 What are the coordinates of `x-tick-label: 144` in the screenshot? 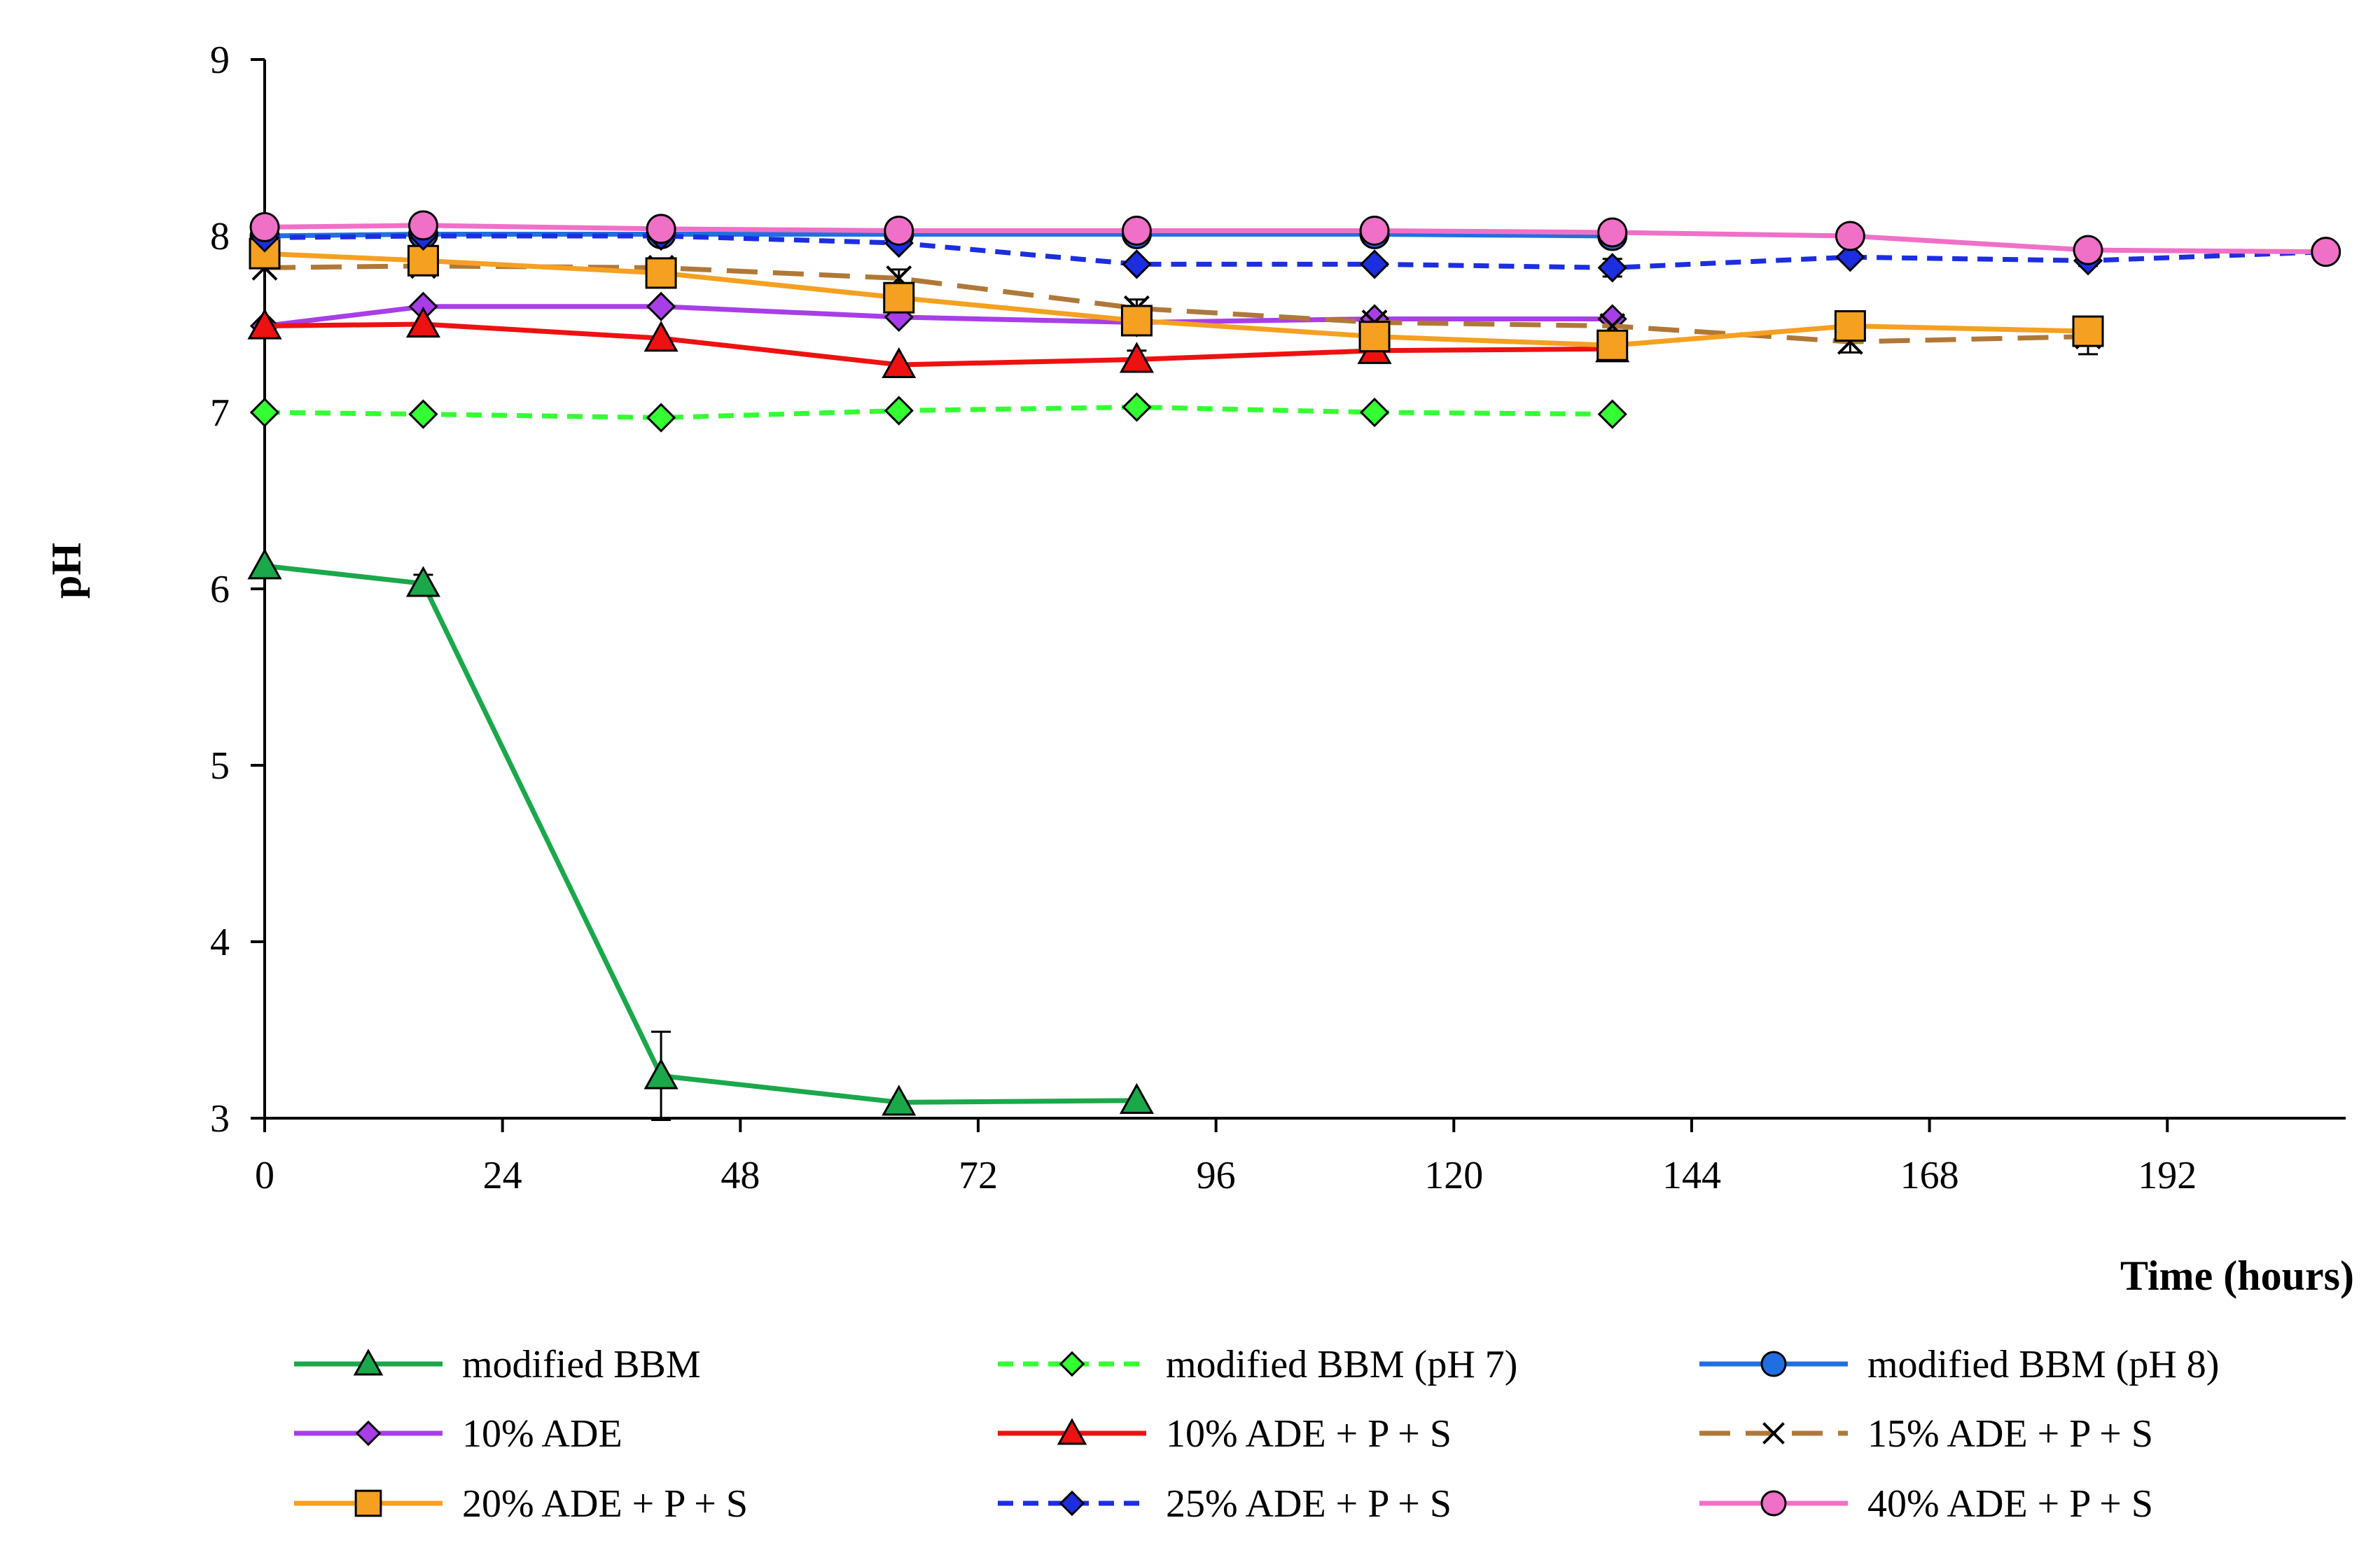 It's located at (1691, 1176).